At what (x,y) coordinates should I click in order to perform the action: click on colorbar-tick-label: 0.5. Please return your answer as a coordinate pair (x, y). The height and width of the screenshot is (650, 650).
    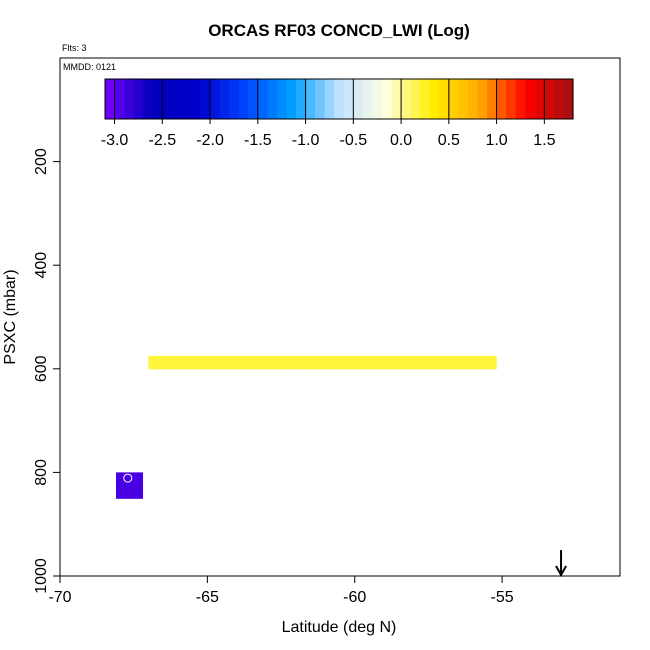
    Looking at the image, I should click on (449, 140).